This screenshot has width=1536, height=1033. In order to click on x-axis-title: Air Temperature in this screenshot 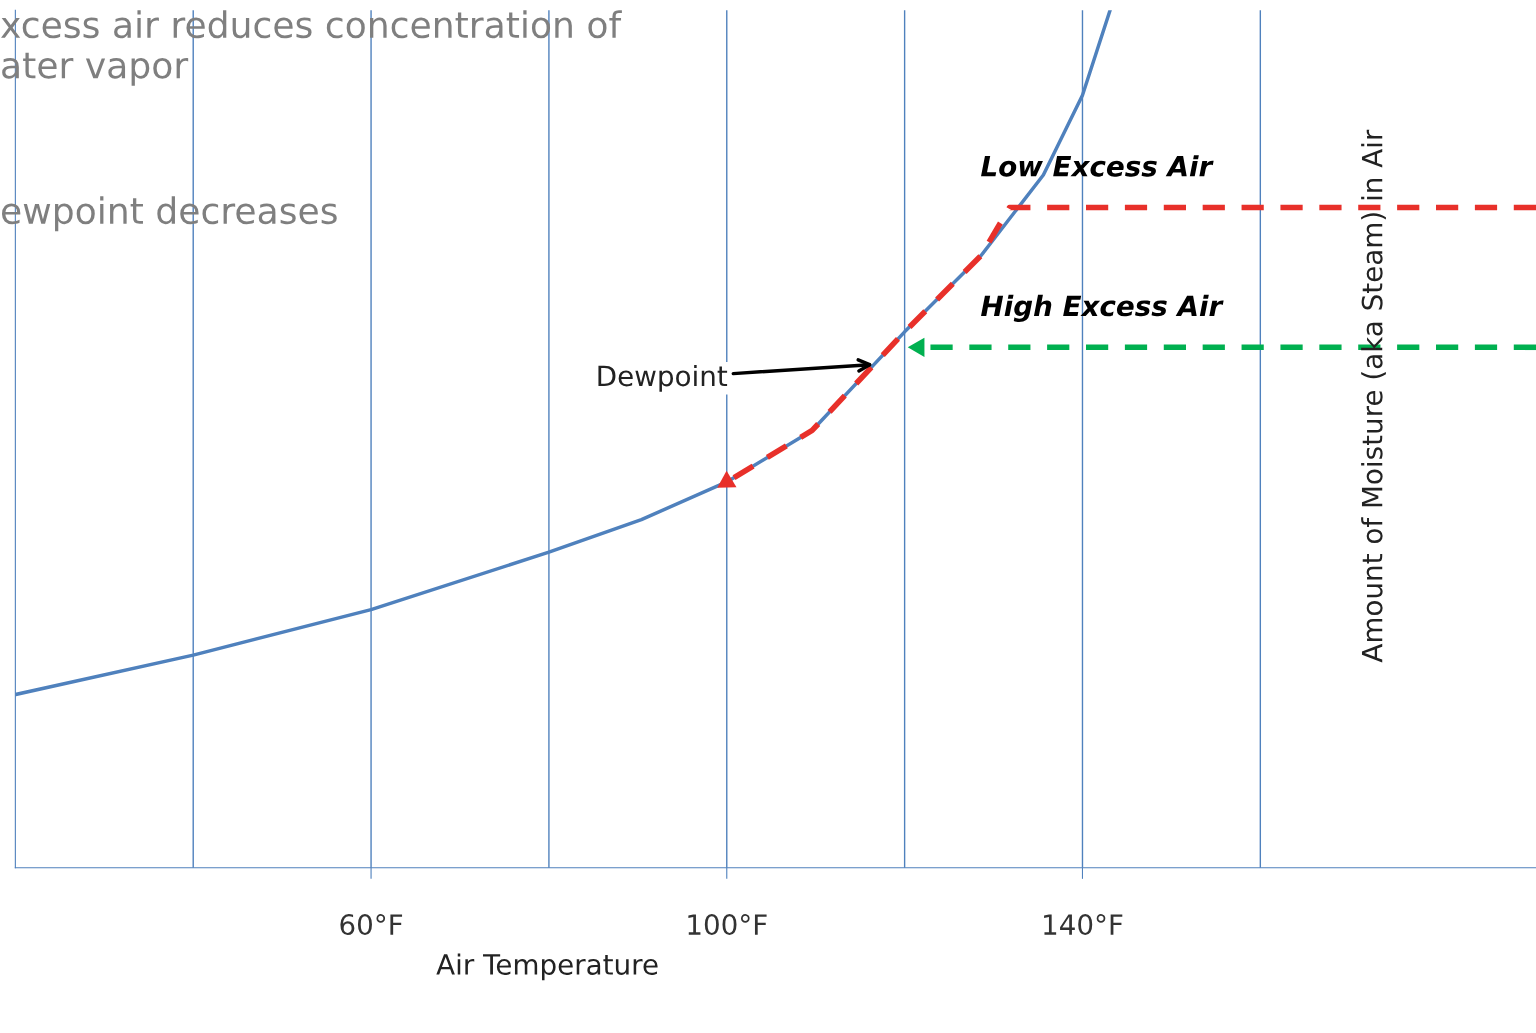, I will do `click(547, 967)`.